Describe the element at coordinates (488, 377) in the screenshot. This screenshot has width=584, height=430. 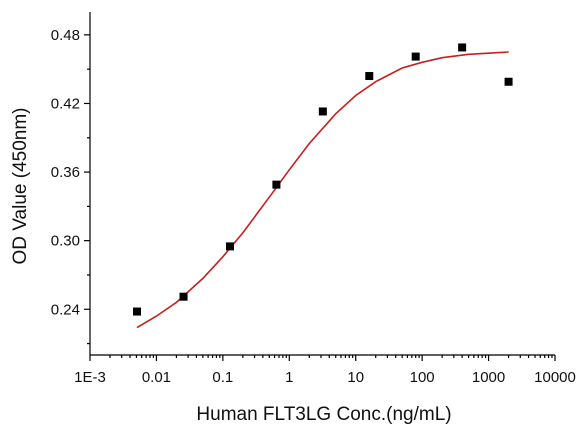
I see `x-tick-label: 1000` at that location.